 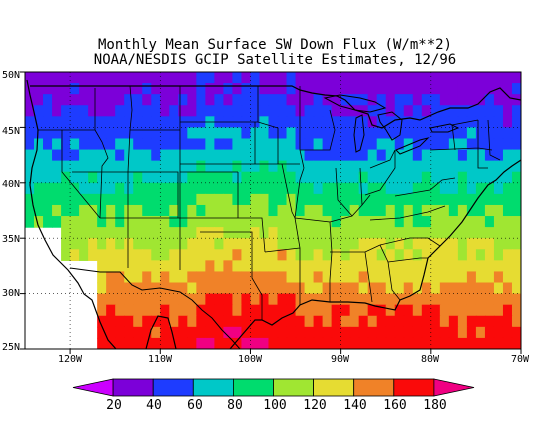 I want to click on lon-label-90w: 90W, so click(x=340, y=359).